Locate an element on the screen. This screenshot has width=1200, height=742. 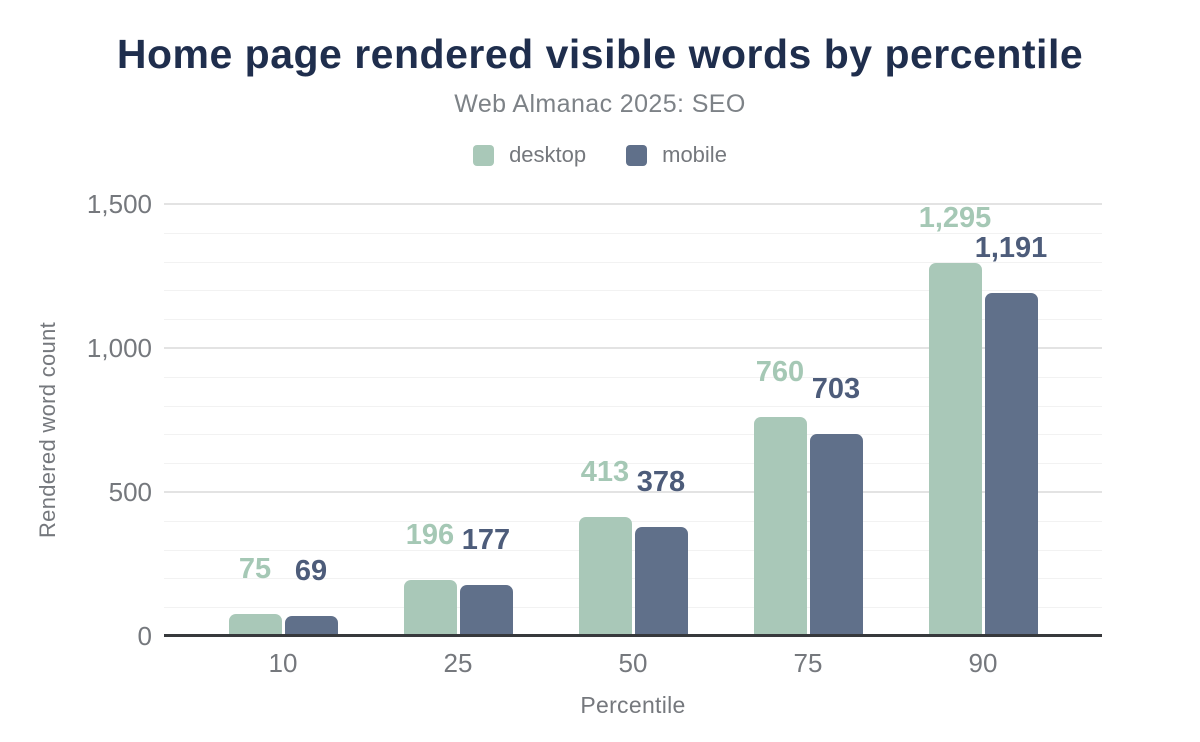
value-label-desktop-25: 196 is located at coordinates (430, 534).